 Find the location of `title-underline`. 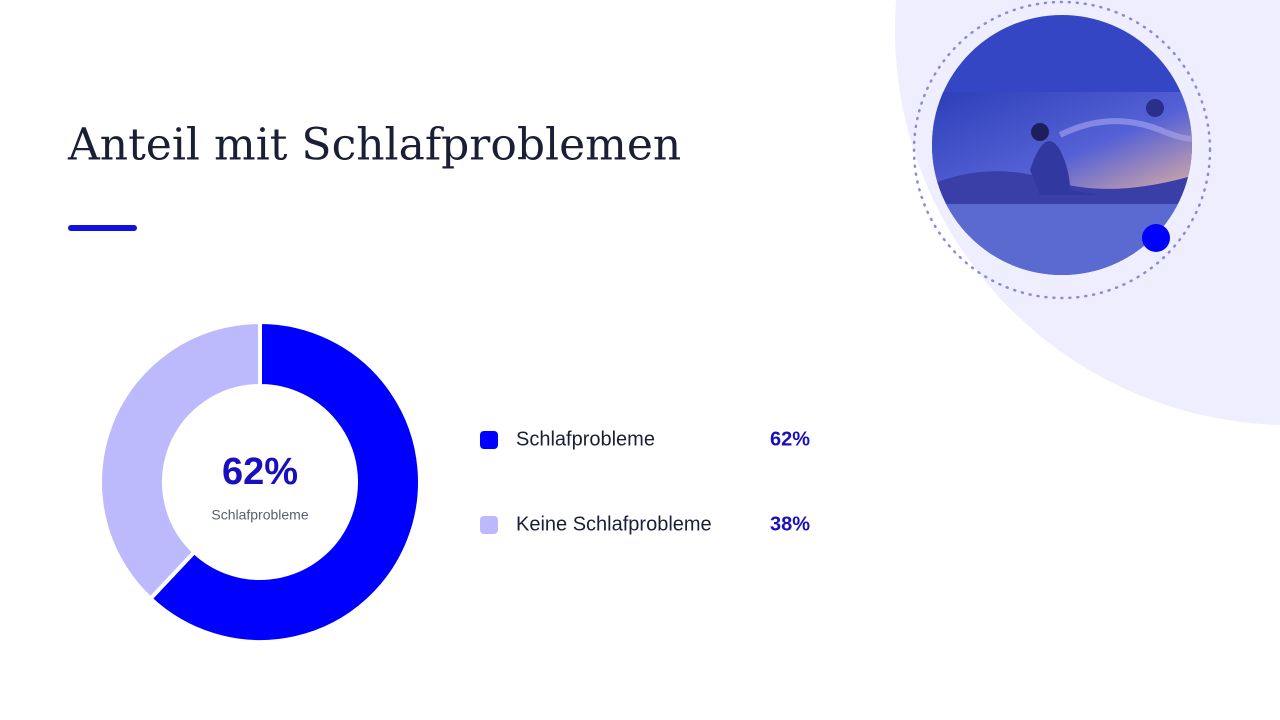

title-underline is located at coordinates (102, 228).